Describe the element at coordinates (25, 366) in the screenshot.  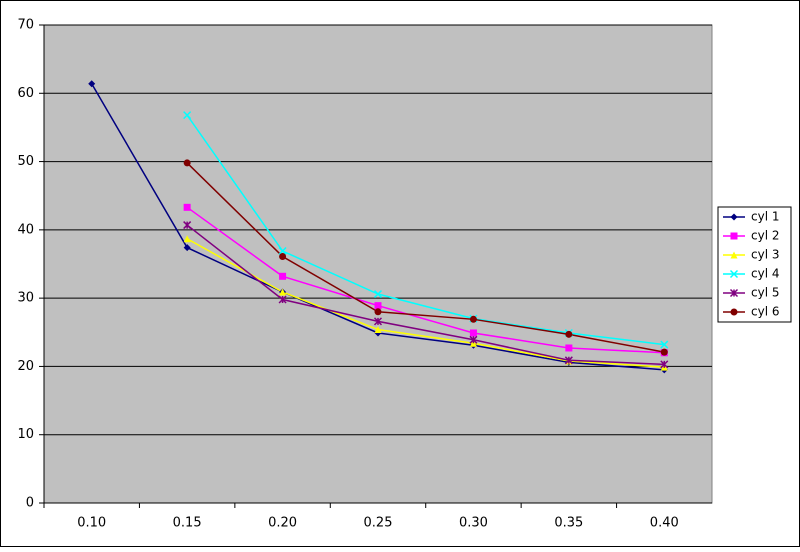
I see `y-tick-label: 20` at that location.